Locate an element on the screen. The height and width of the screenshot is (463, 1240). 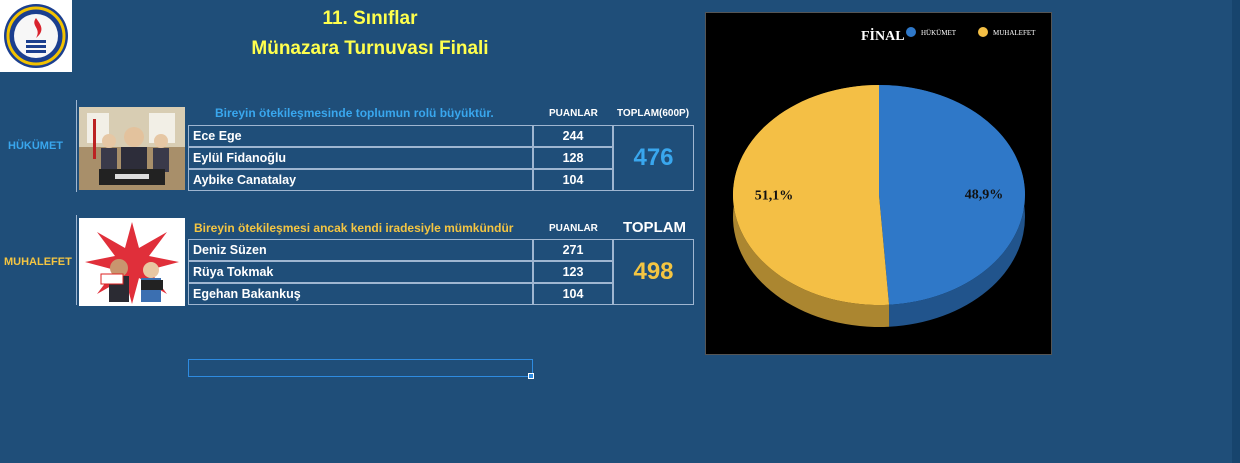
muhalefet-total: 498 is located at coordinates (653, 271).